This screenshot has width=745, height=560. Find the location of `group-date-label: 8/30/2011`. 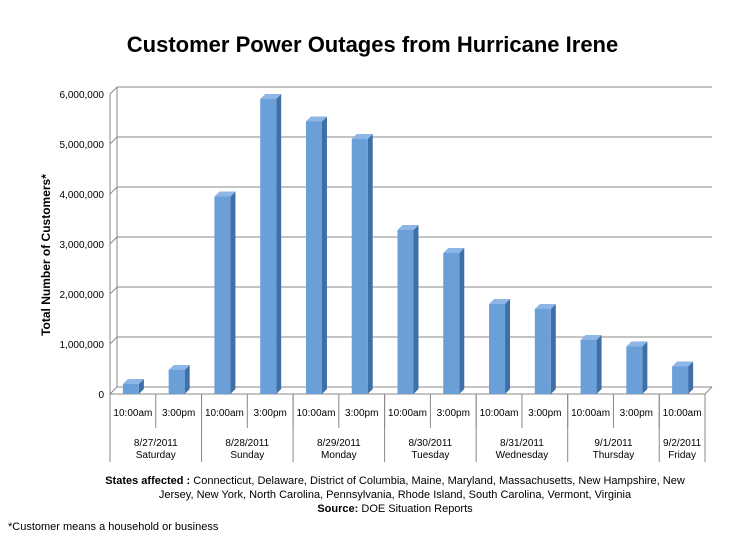

group-date-label: 8/30/2011 is located at coordinates (431, 443).